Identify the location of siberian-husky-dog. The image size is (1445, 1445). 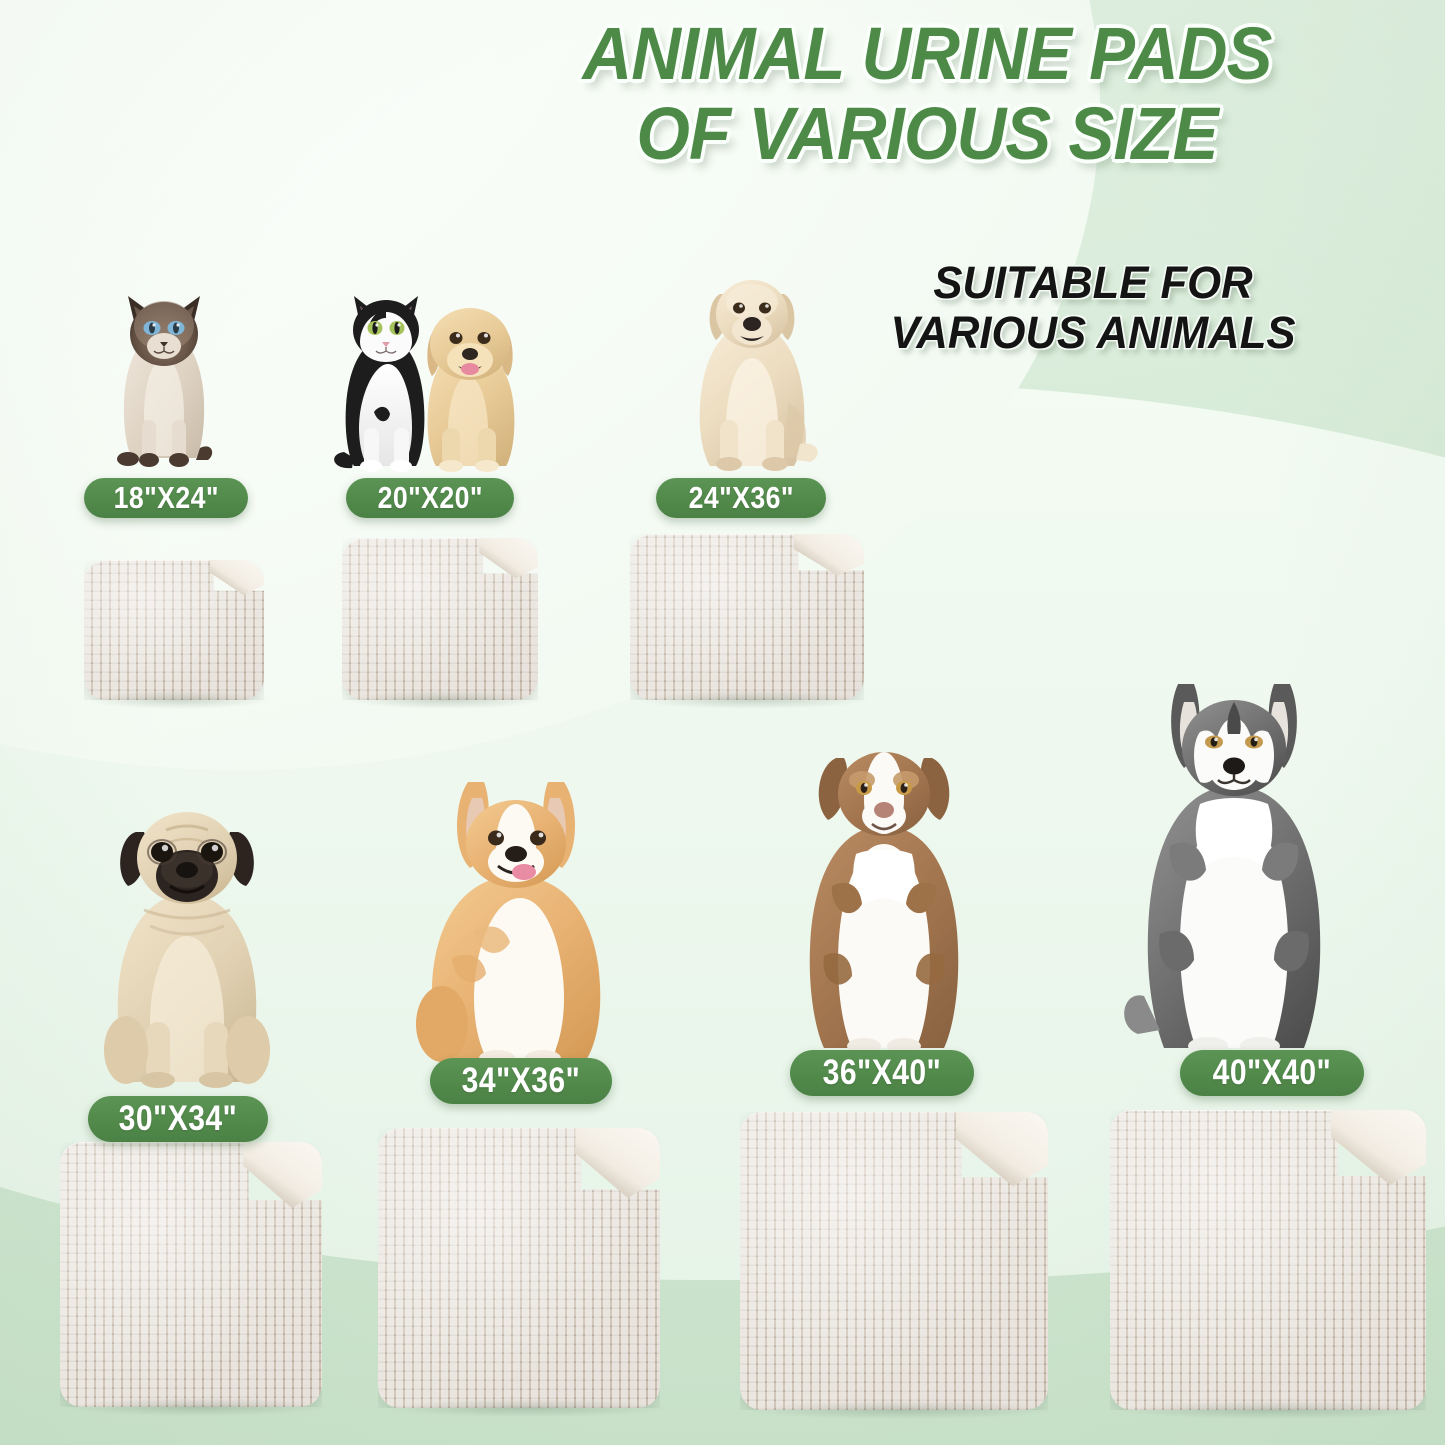
(1234, 865).